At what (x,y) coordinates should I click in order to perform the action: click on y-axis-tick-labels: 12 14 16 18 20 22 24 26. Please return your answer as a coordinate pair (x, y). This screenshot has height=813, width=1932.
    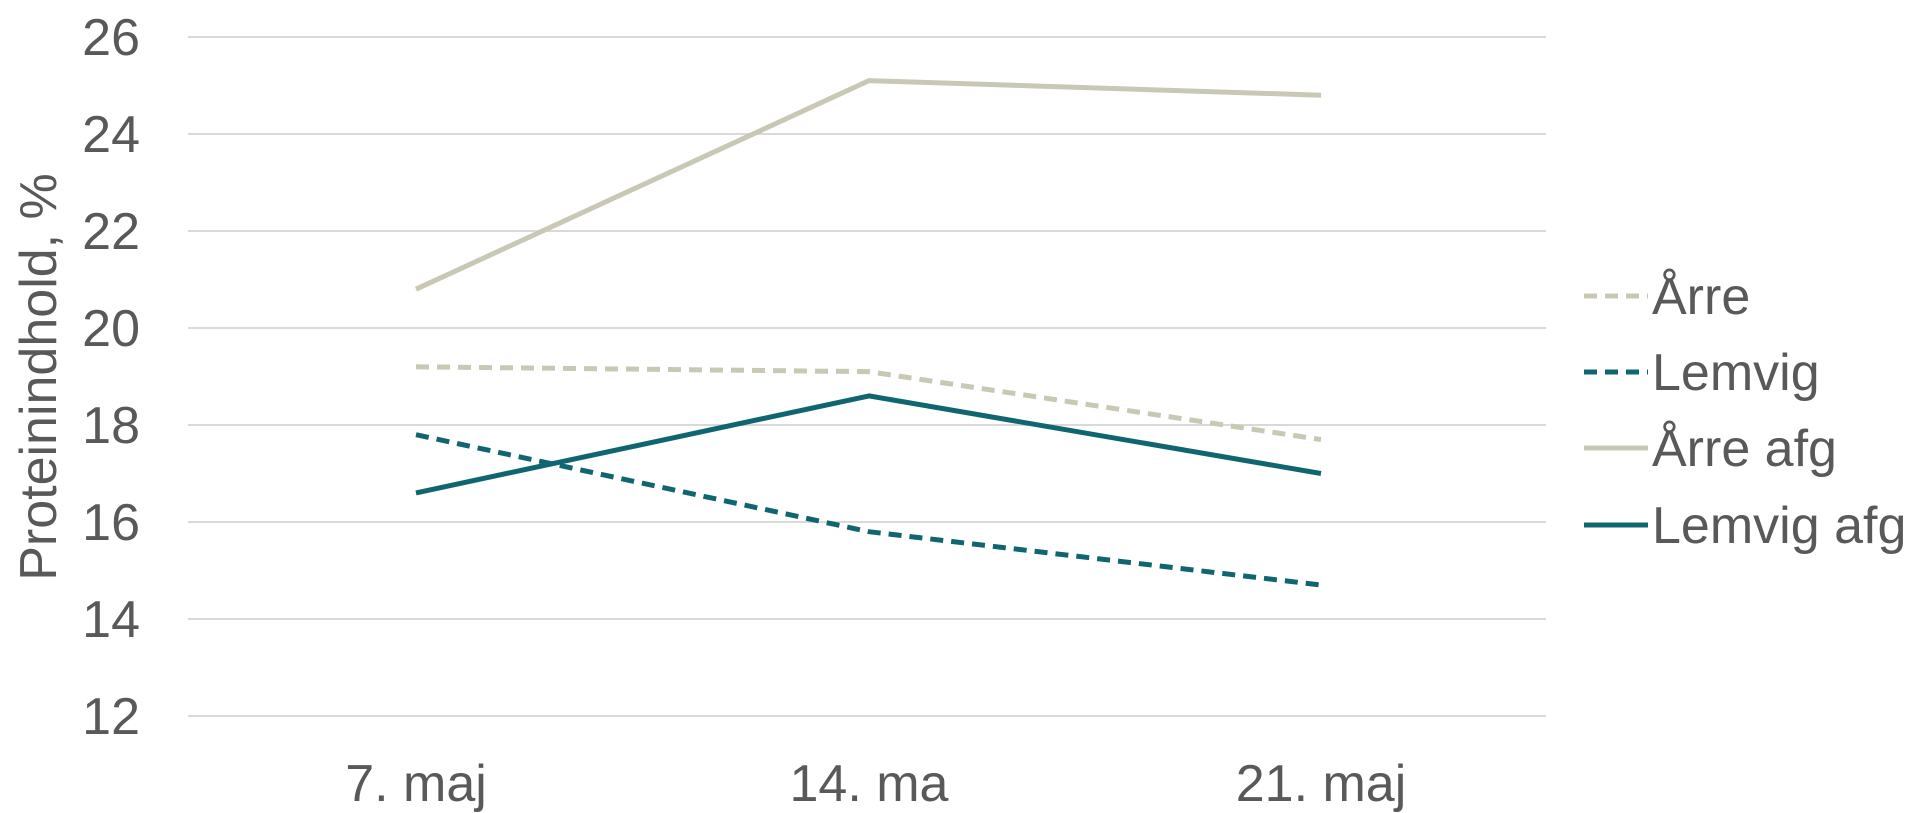
    Looking at the image, I should click on (111, 377).